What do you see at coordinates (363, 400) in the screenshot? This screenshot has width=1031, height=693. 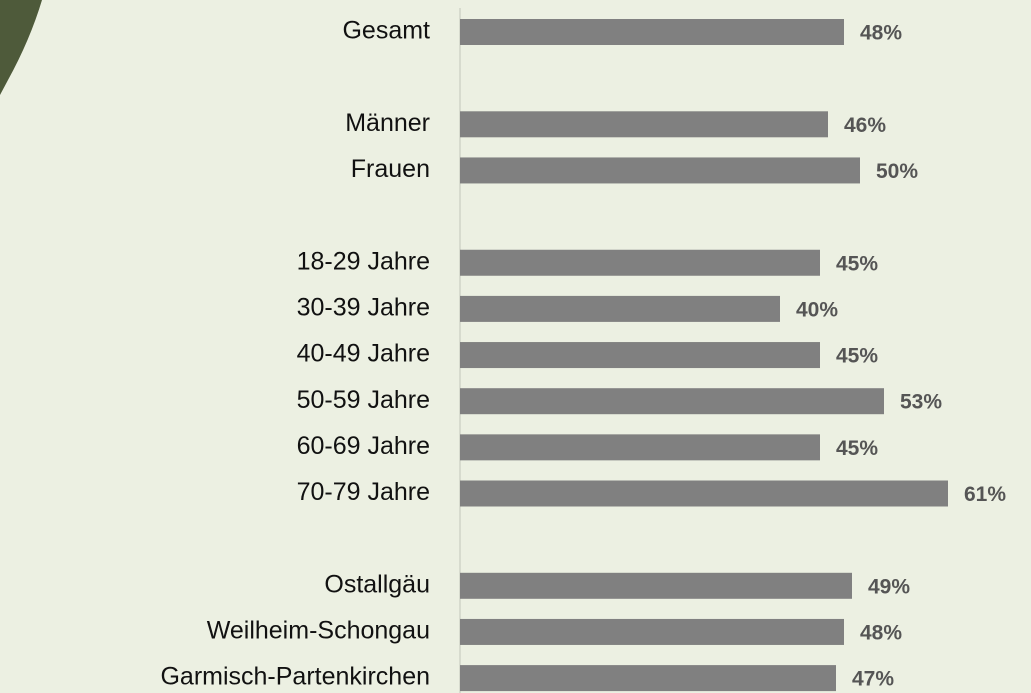 I see `category-label: 50-59 Jahre` at bounding box center [363, 400].